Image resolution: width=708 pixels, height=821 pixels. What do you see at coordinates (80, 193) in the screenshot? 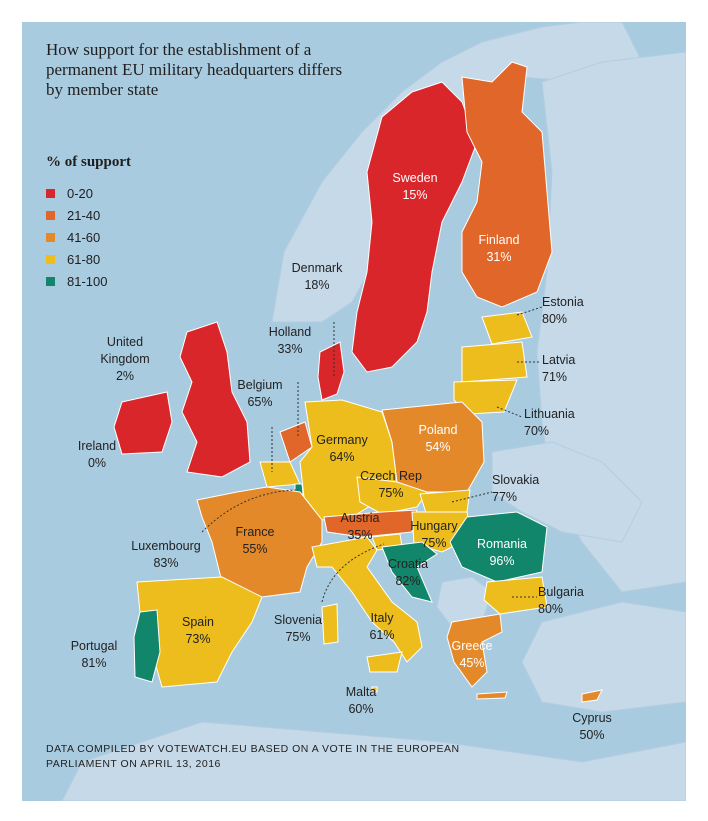
I see `legend-label: 0-20` at bounding box center [80, 193].